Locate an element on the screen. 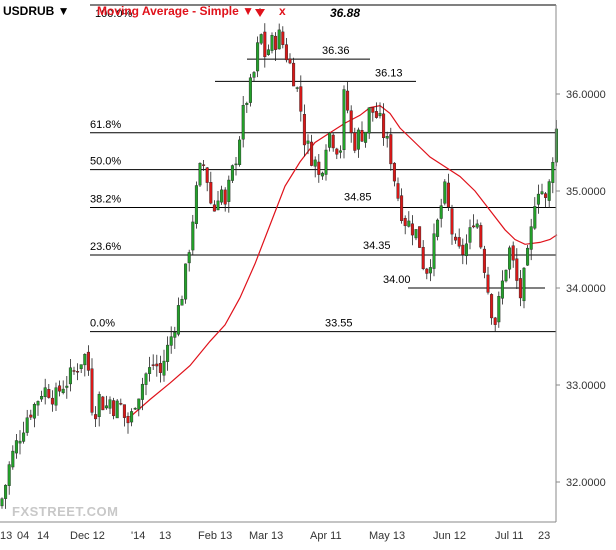 This screenshot has height=550, width=616. moving-average-indicator-label: Moving Average - Simple ▼ is located at coordinates (176, 11).